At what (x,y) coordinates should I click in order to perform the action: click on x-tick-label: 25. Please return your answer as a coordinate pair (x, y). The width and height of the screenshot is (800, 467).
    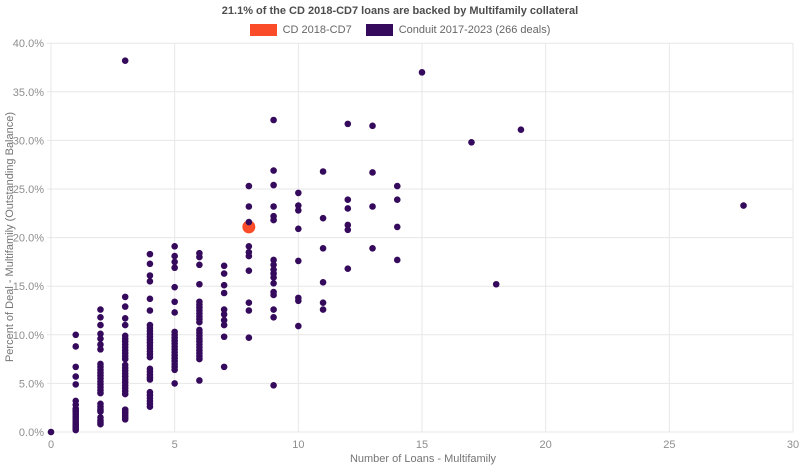
    Looking at the image, I should click on (669, 445).